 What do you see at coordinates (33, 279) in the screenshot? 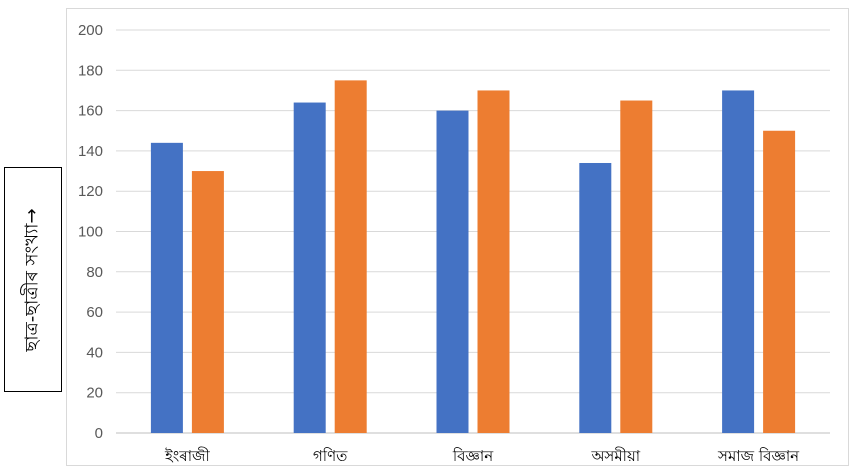
I see `y-axis-label-box: ছাত্ৰ-ছাত্ৰীৰ সংখ্যা→` at bounding box center [33, 279].